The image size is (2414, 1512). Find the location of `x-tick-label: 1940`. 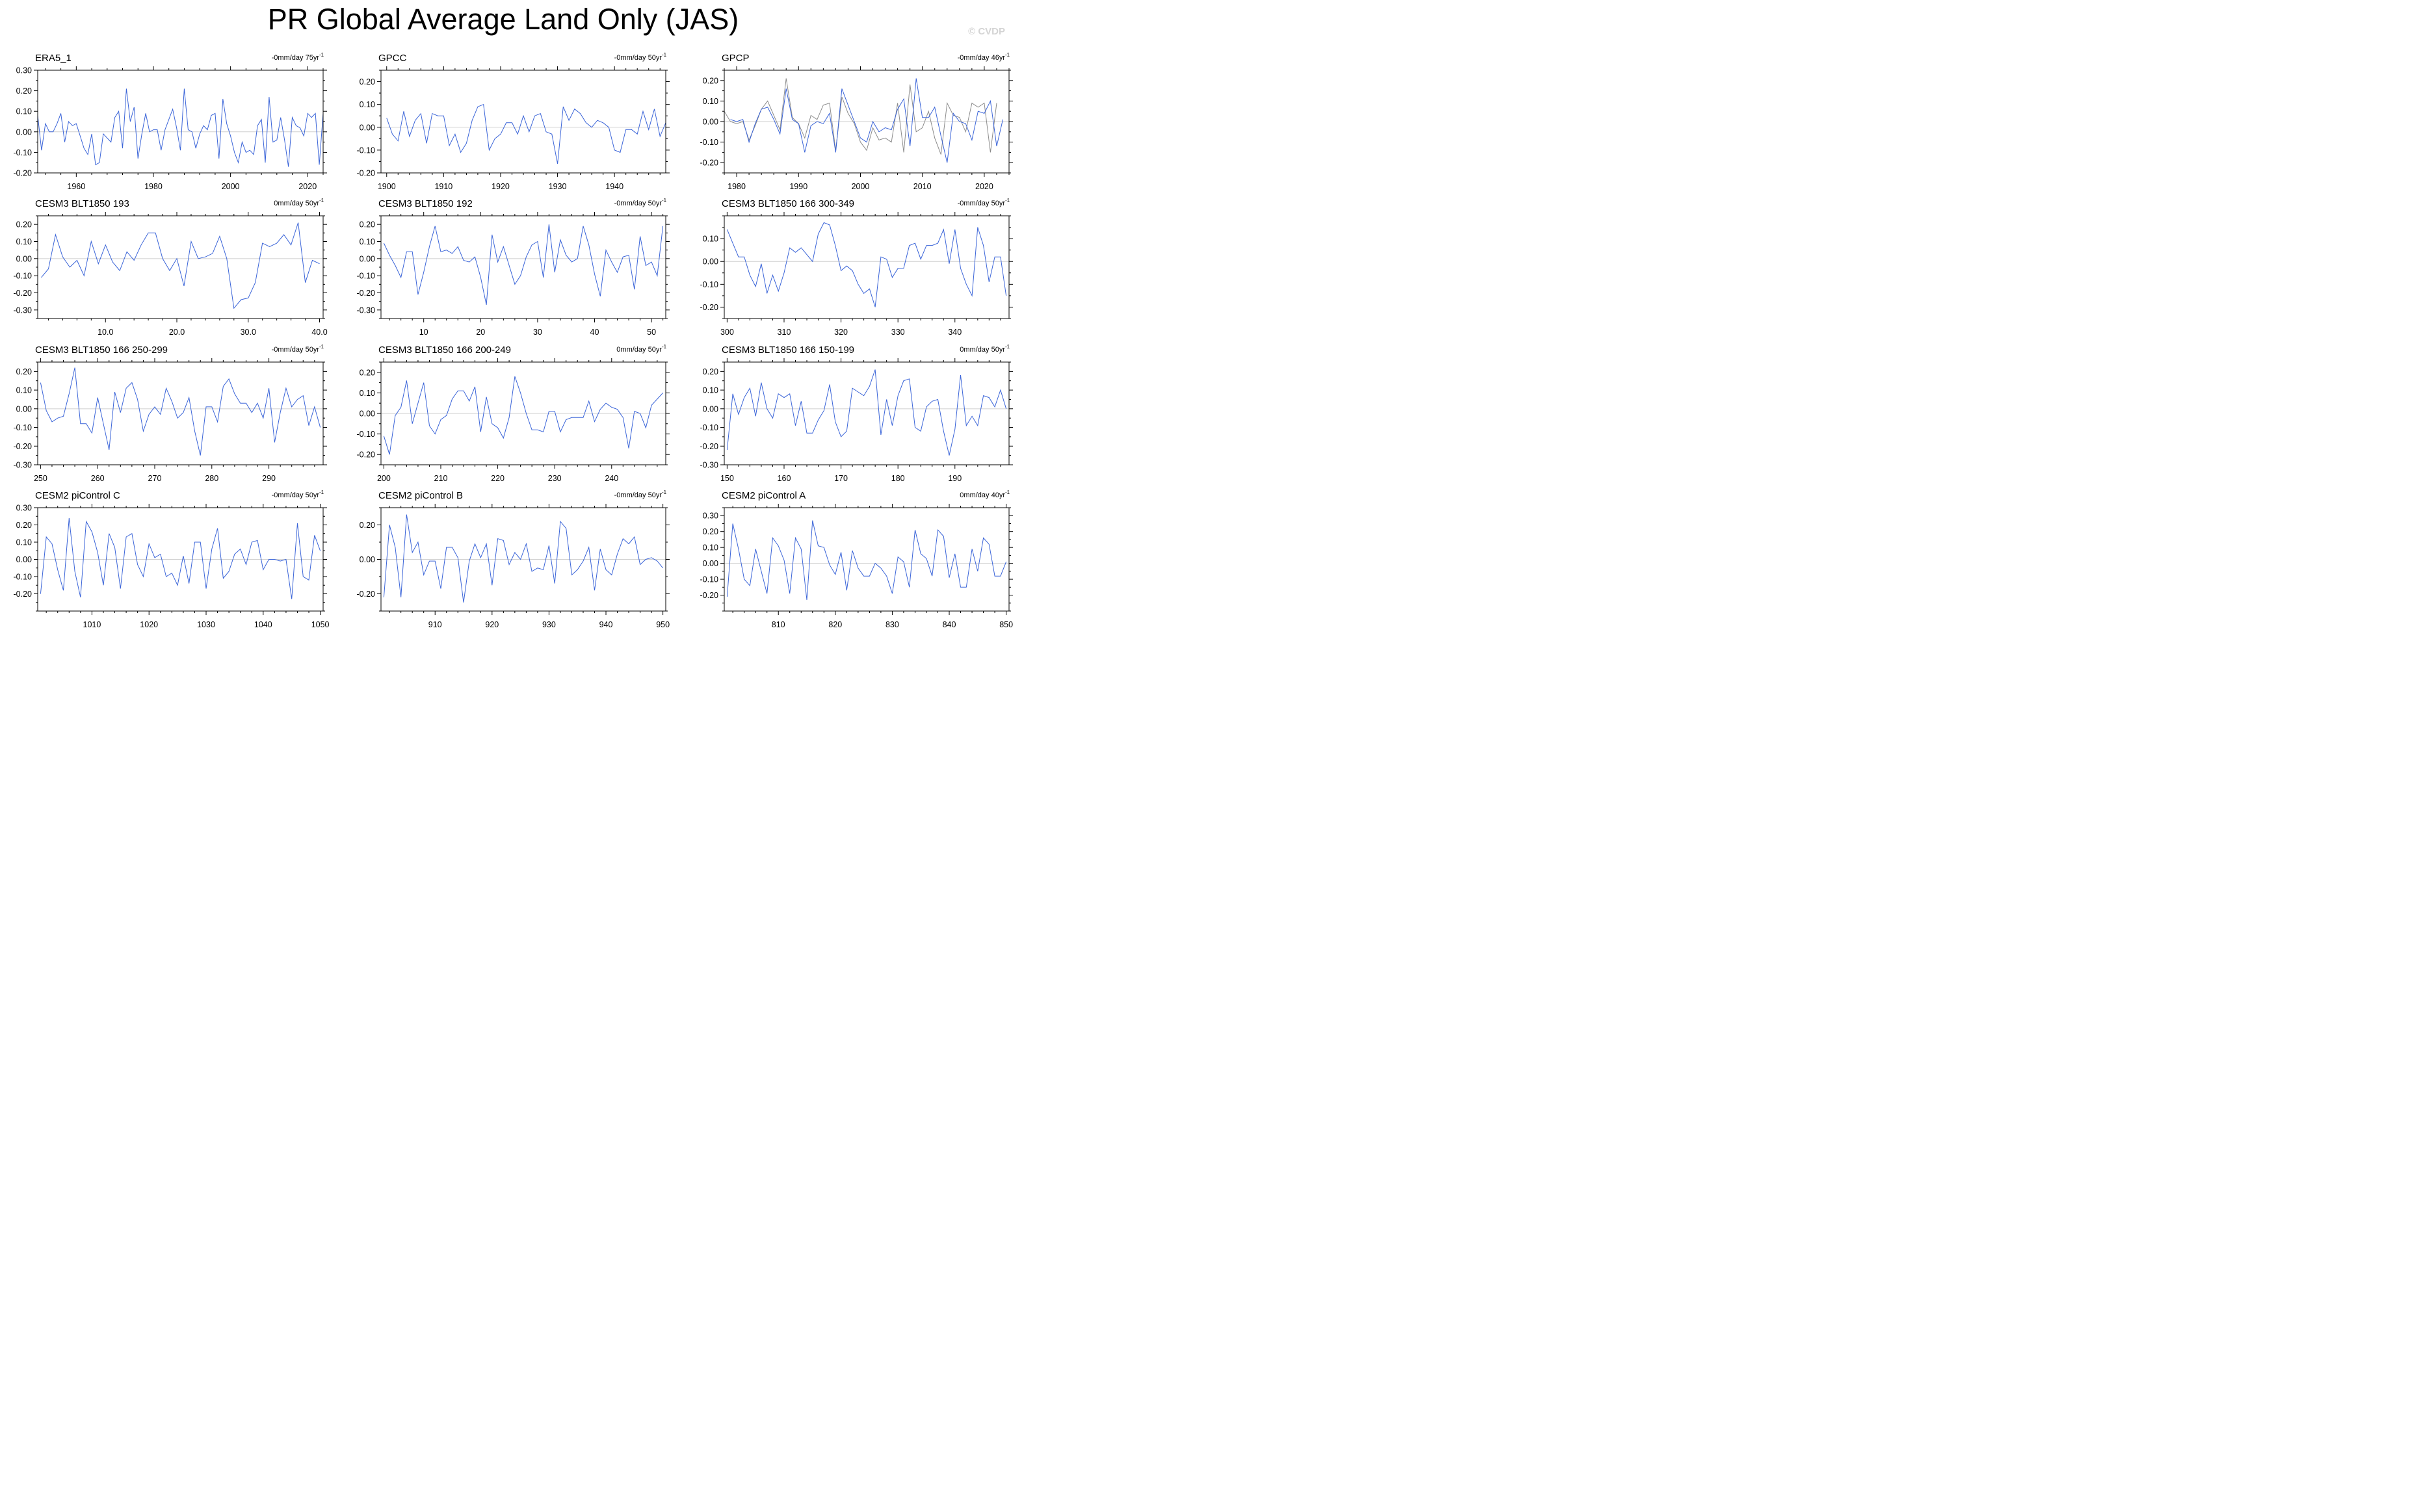

x-tick-label: 1940 is located at coordinates (614, 186).